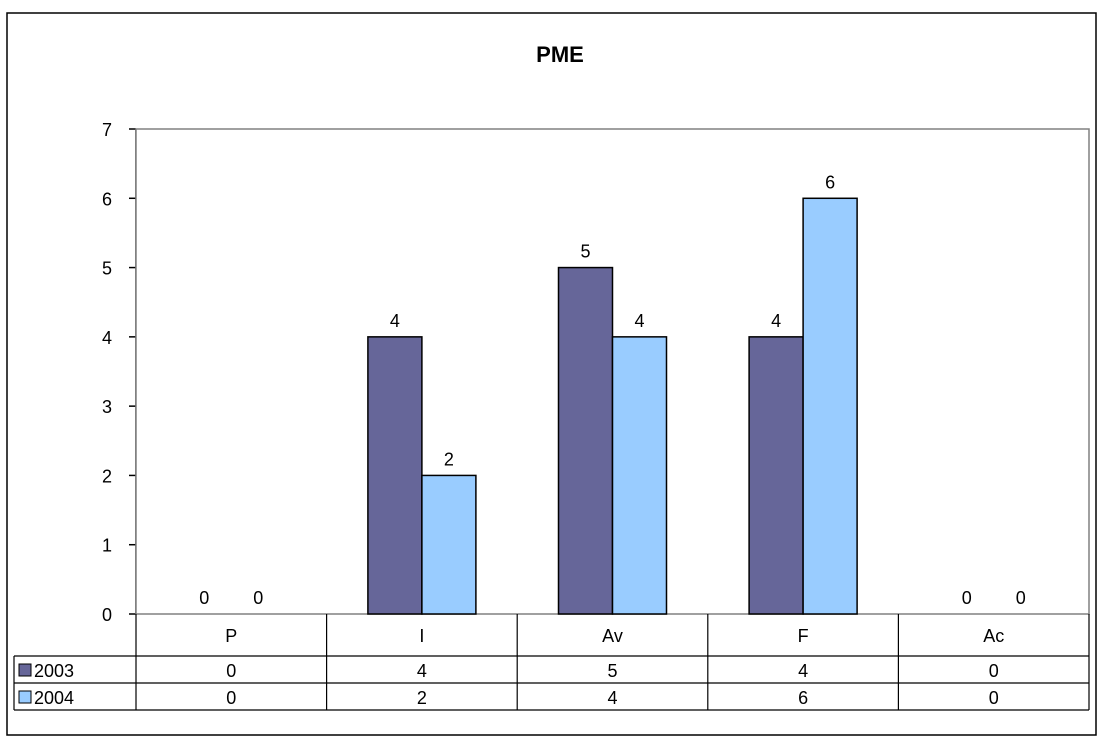 The height and width of the screenshot is (738, 1098). What do you see at coordinates (422, 698) in the screenshot?
I see `table-cell-2004-I: 2` at bounding box center [422, 698].